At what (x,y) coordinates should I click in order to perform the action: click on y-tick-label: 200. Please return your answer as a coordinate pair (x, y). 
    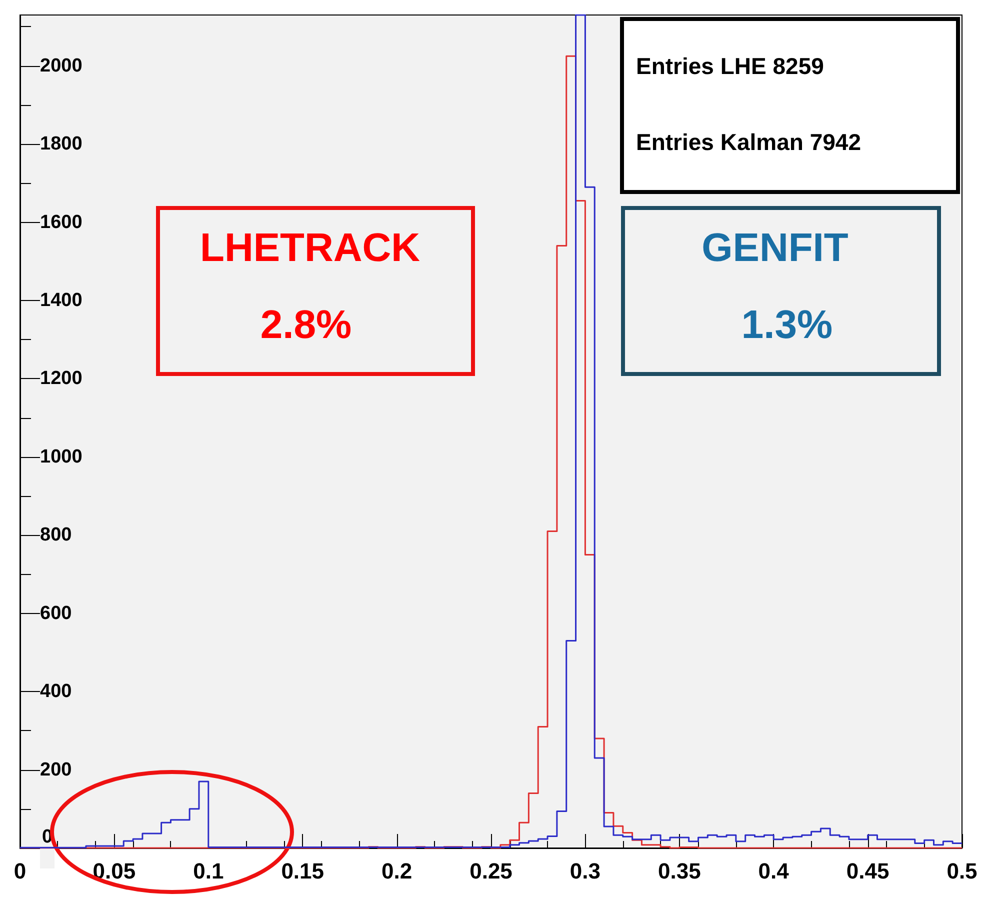
    Looking at the image, I should click on (56, 769).